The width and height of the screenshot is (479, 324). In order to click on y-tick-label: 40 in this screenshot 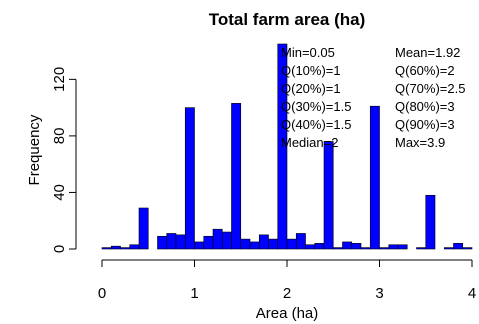, I will do `click(59, 192)`.